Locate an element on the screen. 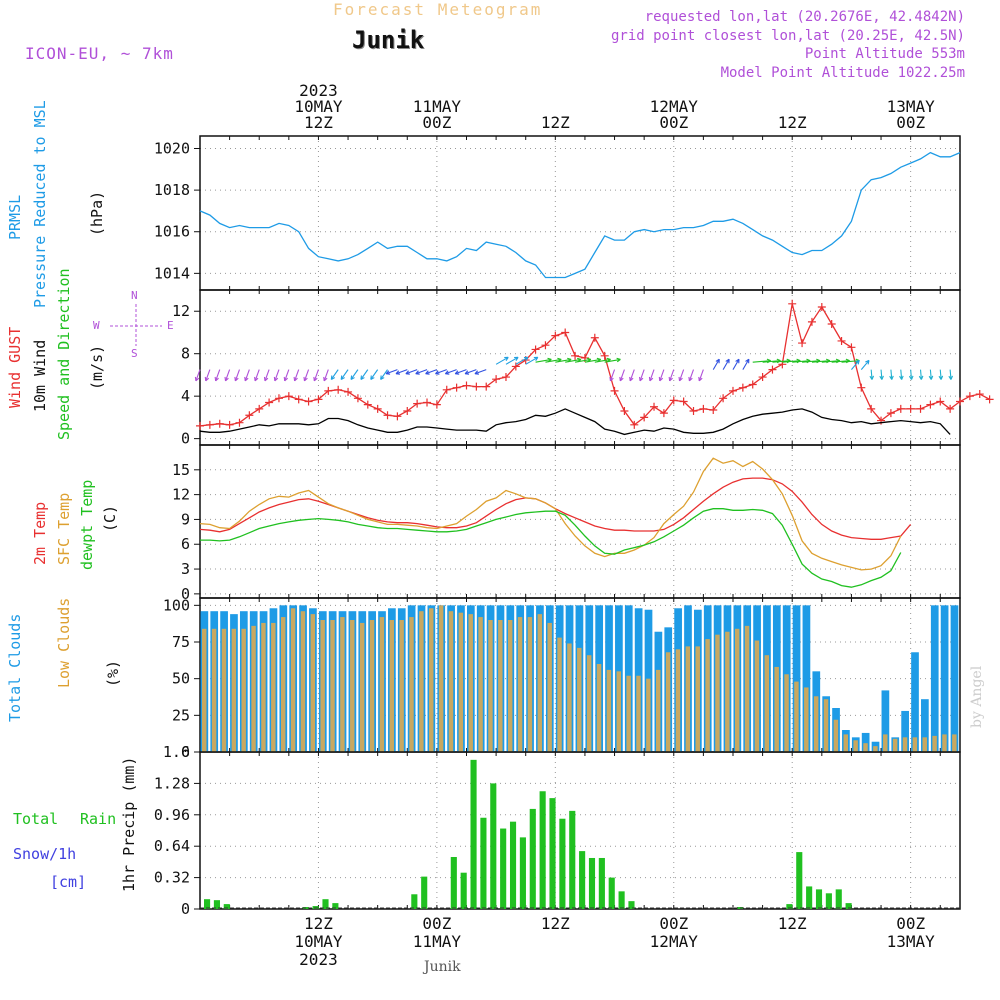 This screenshot has width=1000, height=1000. precip-ytick-label: 0 is located at coordinates (185, 909).